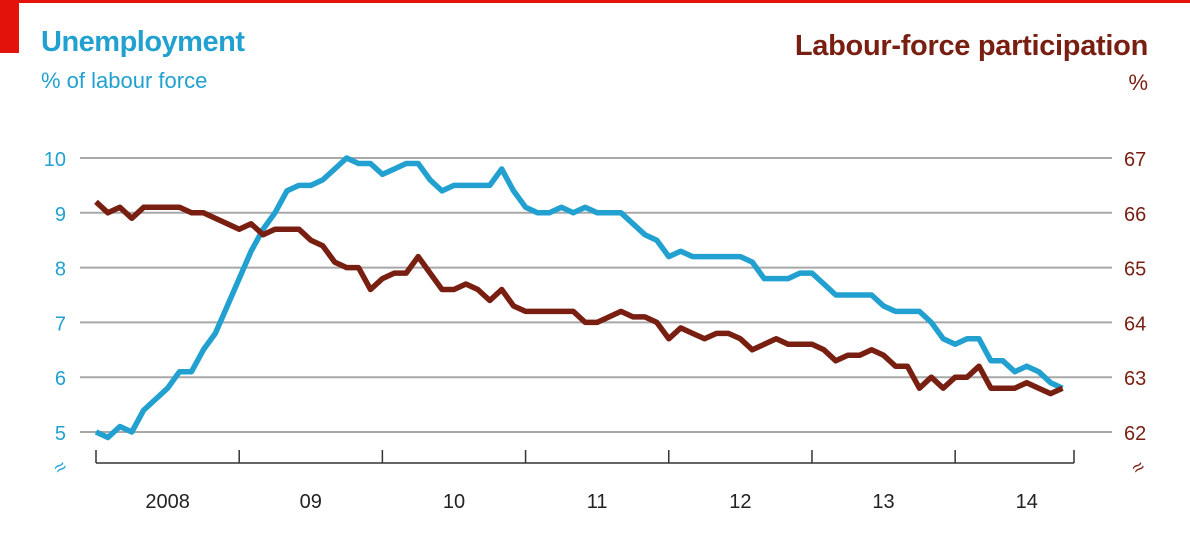 Image resolution: width=1190 pixels, height=556 pixels. What do you see at coordinates (143, 42) in the screenshot?
I see `left-axis-title: Unemployment` at bounding box center [143, 42].